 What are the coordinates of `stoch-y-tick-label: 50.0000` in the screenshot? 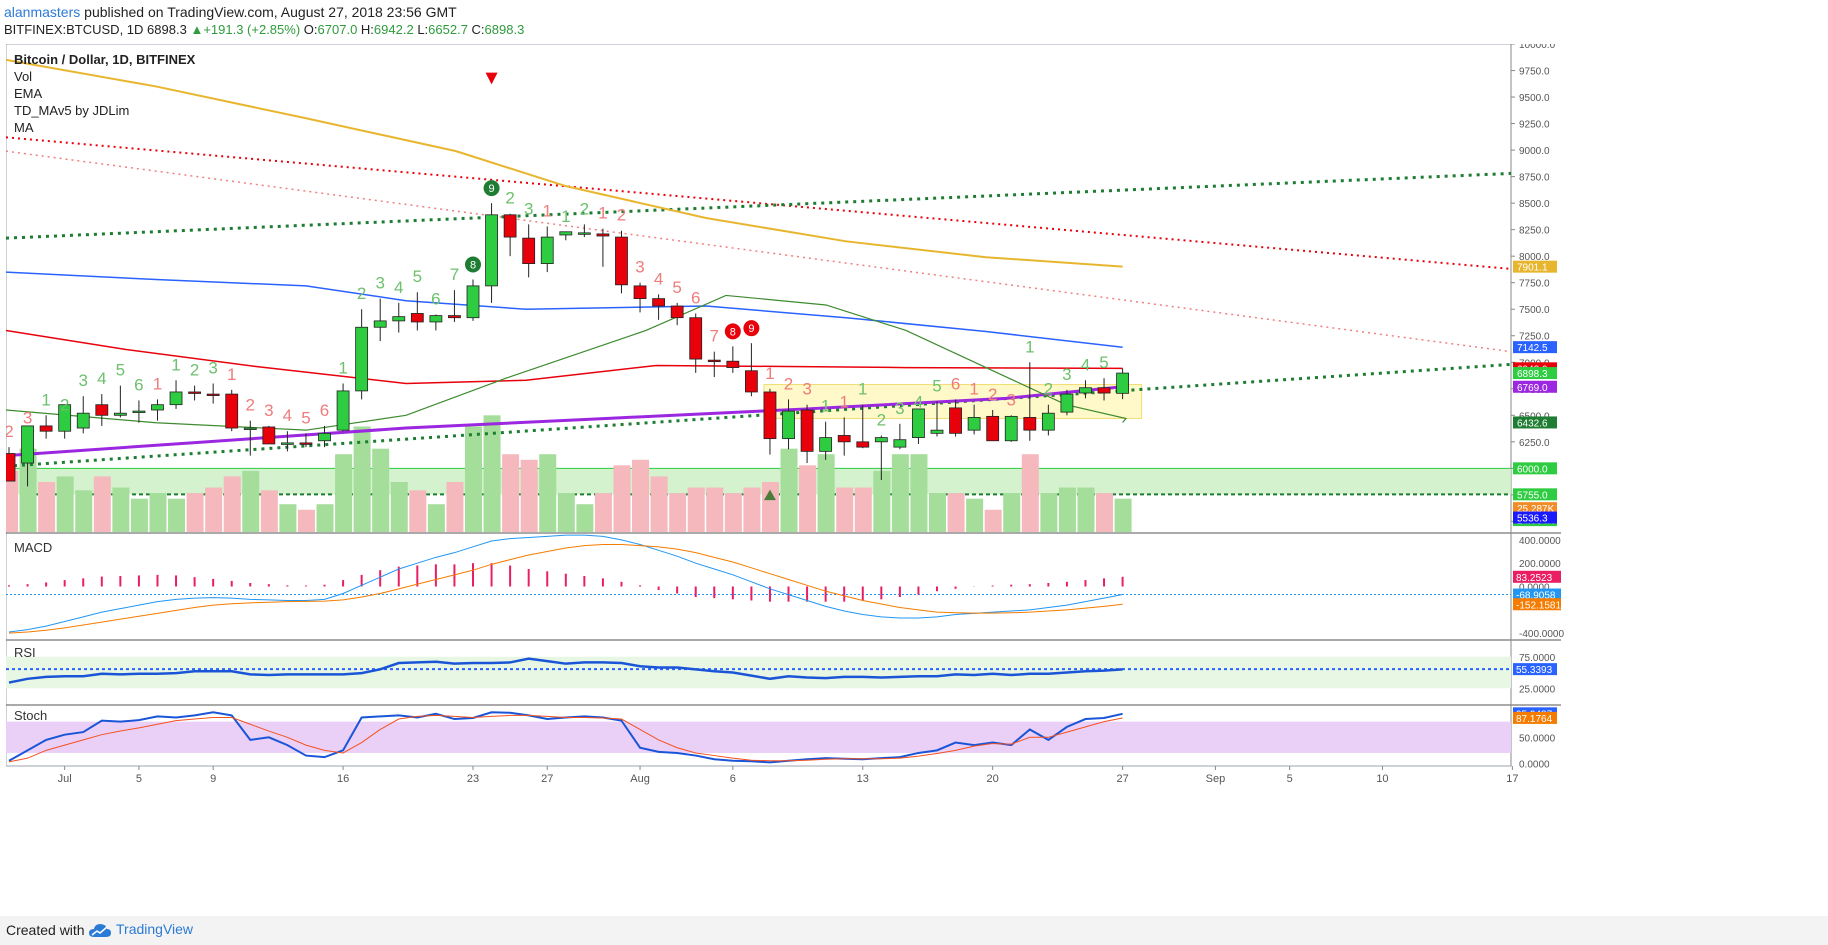 It's located at (1537, 738).